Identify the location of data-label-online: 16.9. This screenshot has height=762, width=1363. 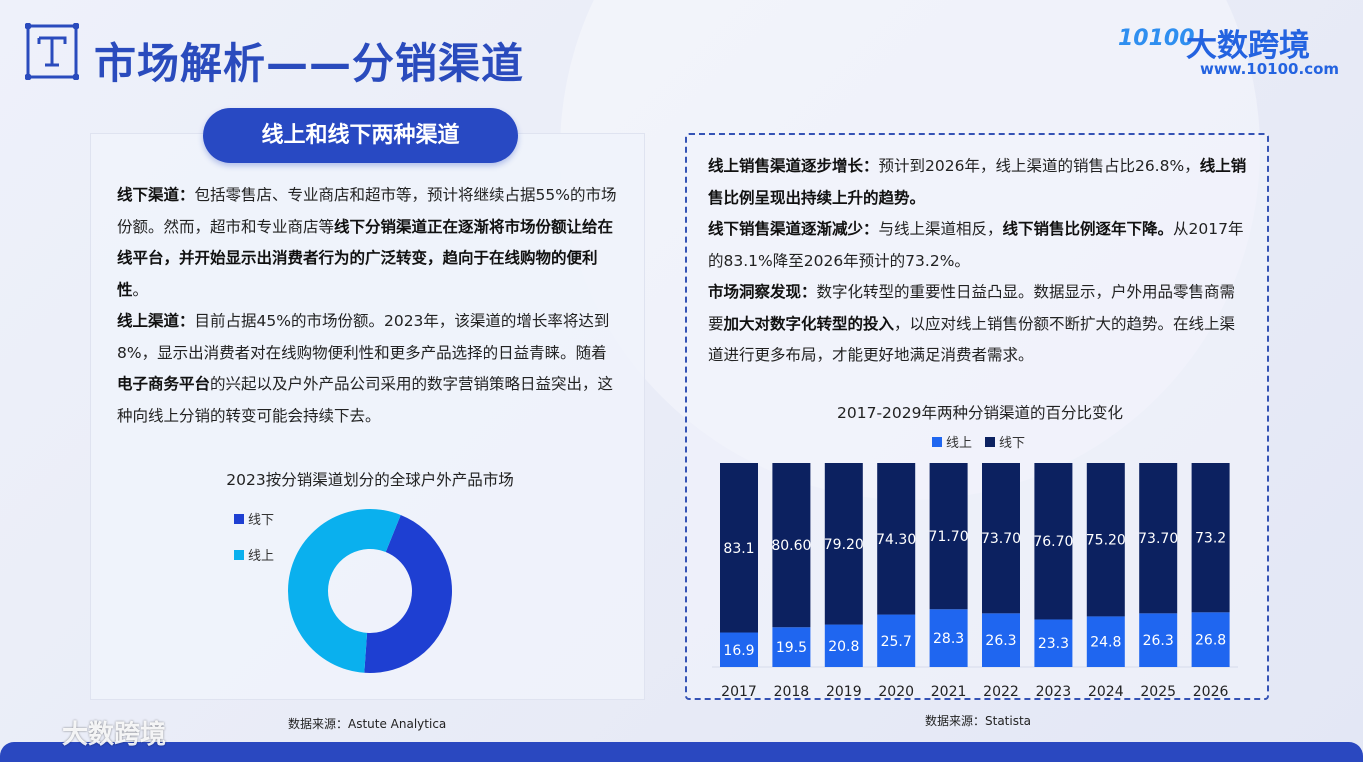
(738, 651).